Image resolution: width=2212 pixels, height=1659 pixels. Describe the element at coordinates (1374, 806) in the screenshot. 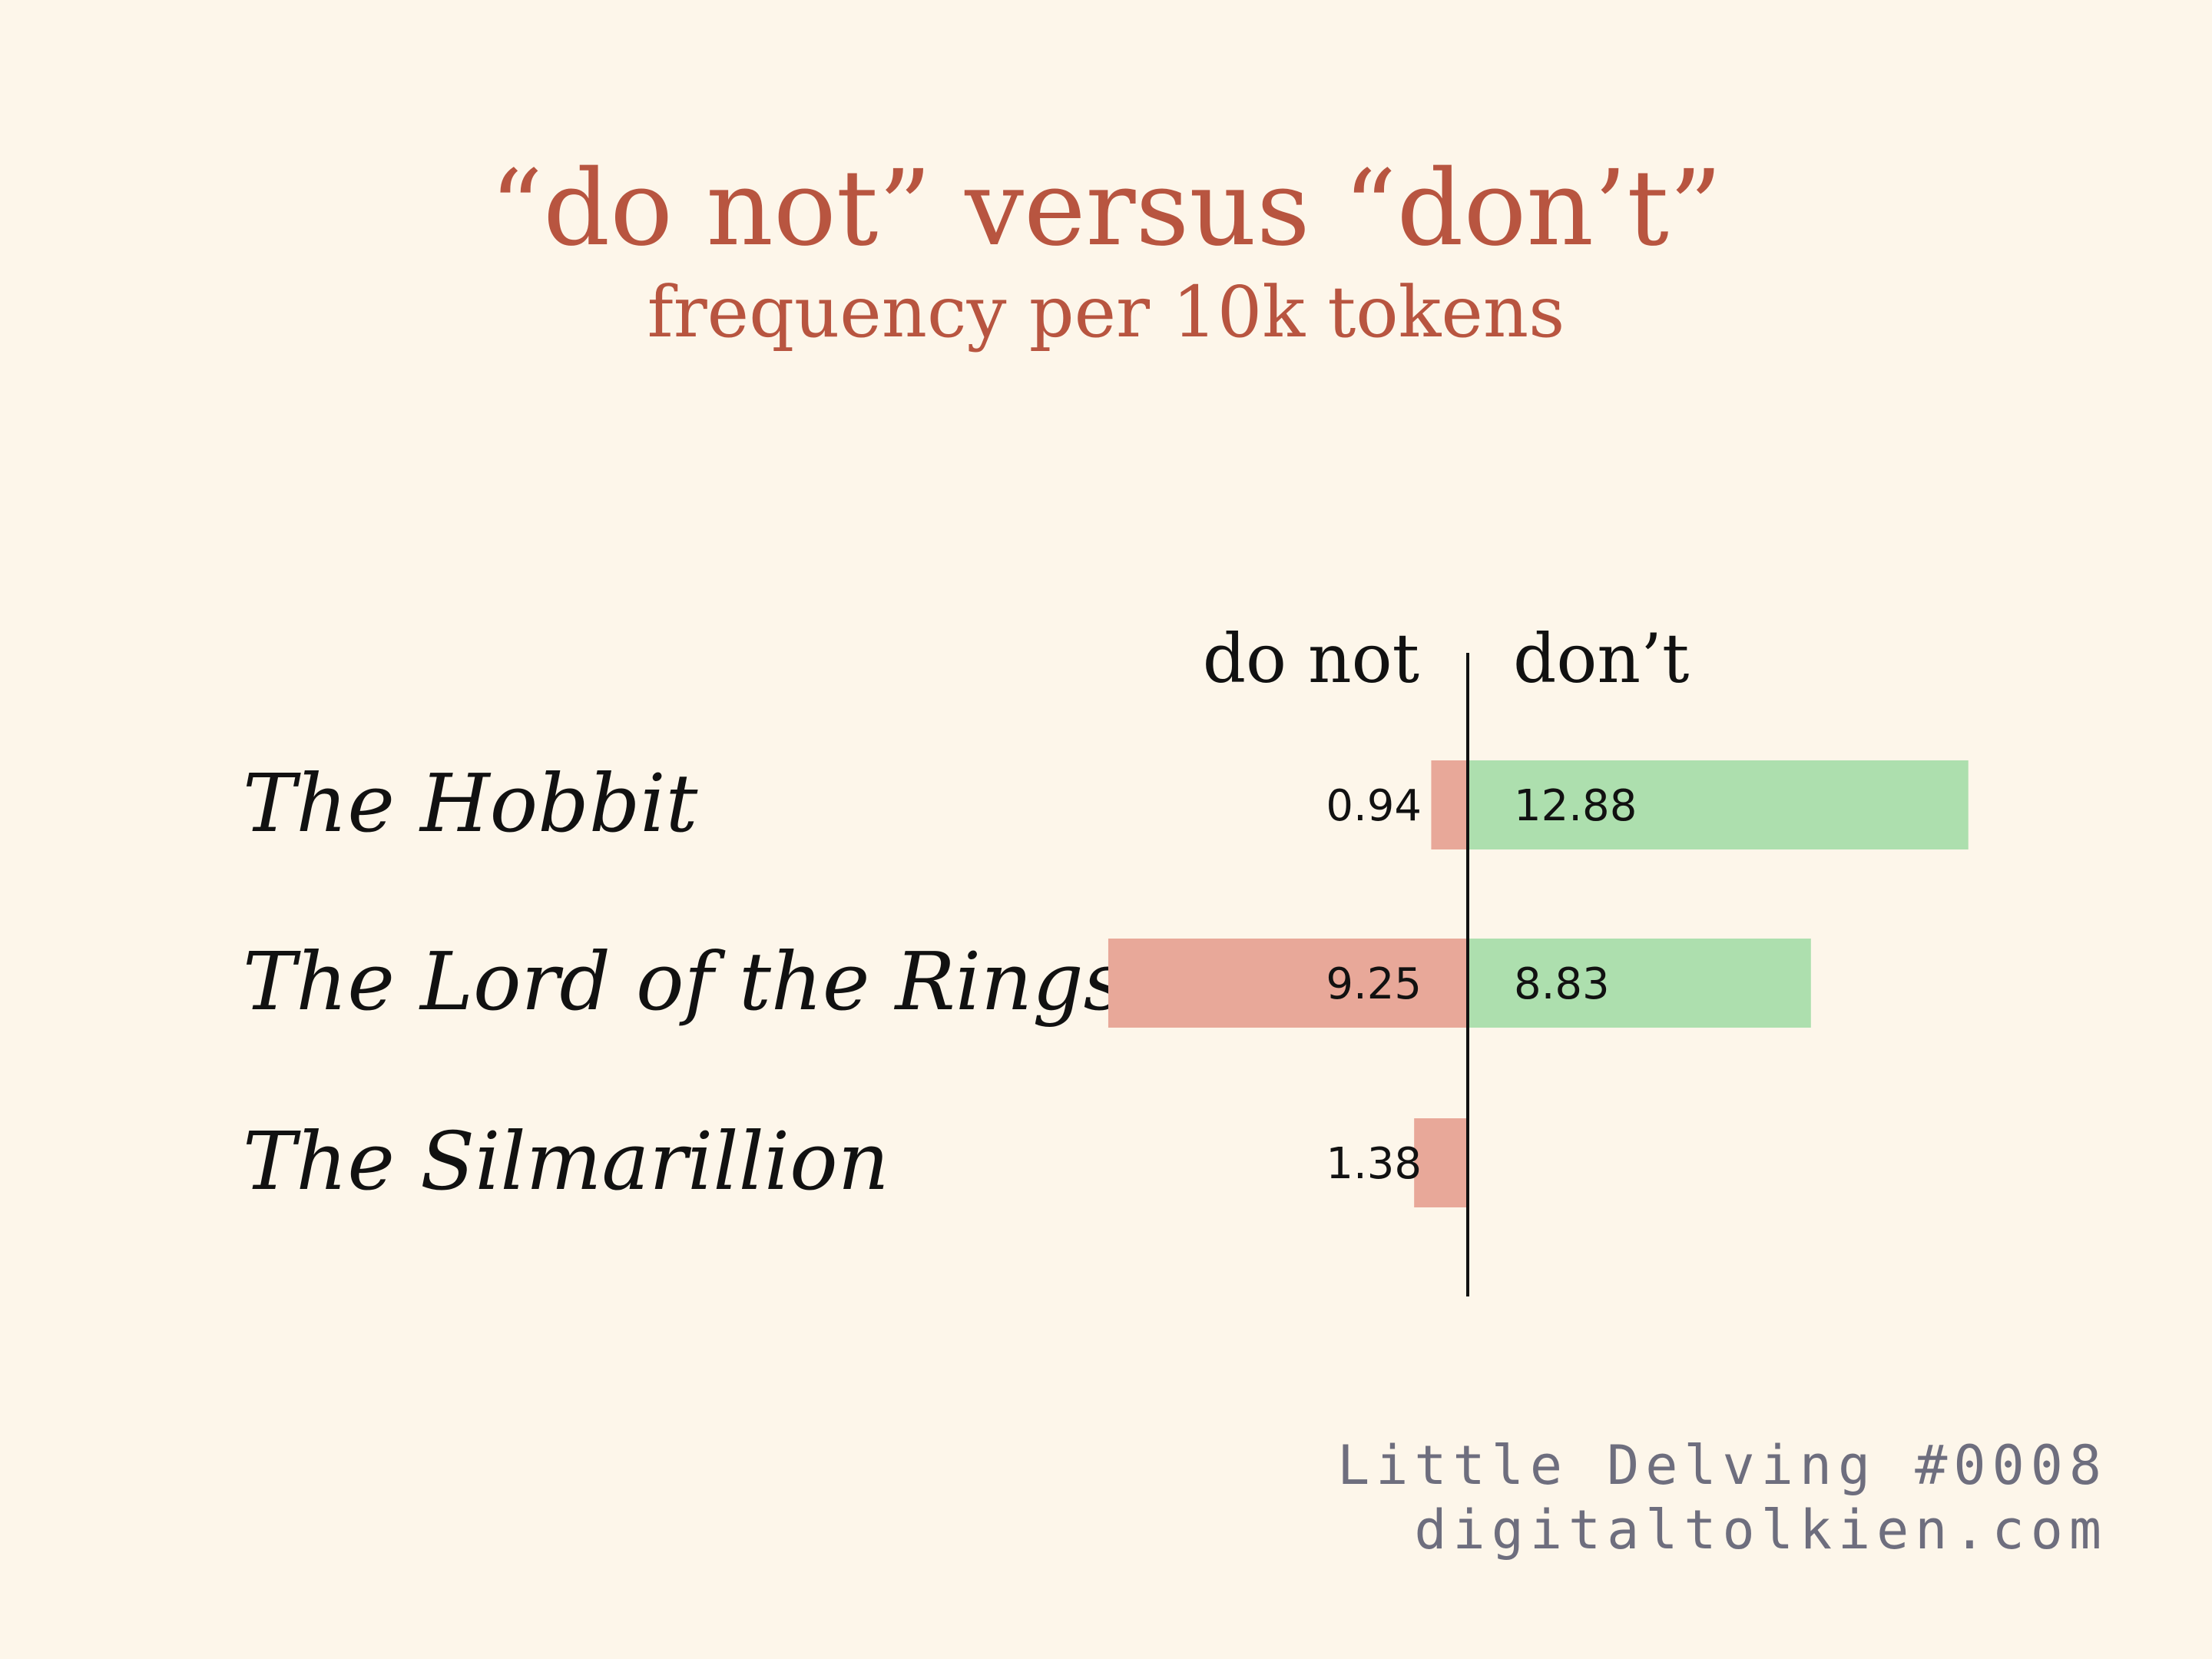

I see `value-label-do-not: 0.94` at that location.